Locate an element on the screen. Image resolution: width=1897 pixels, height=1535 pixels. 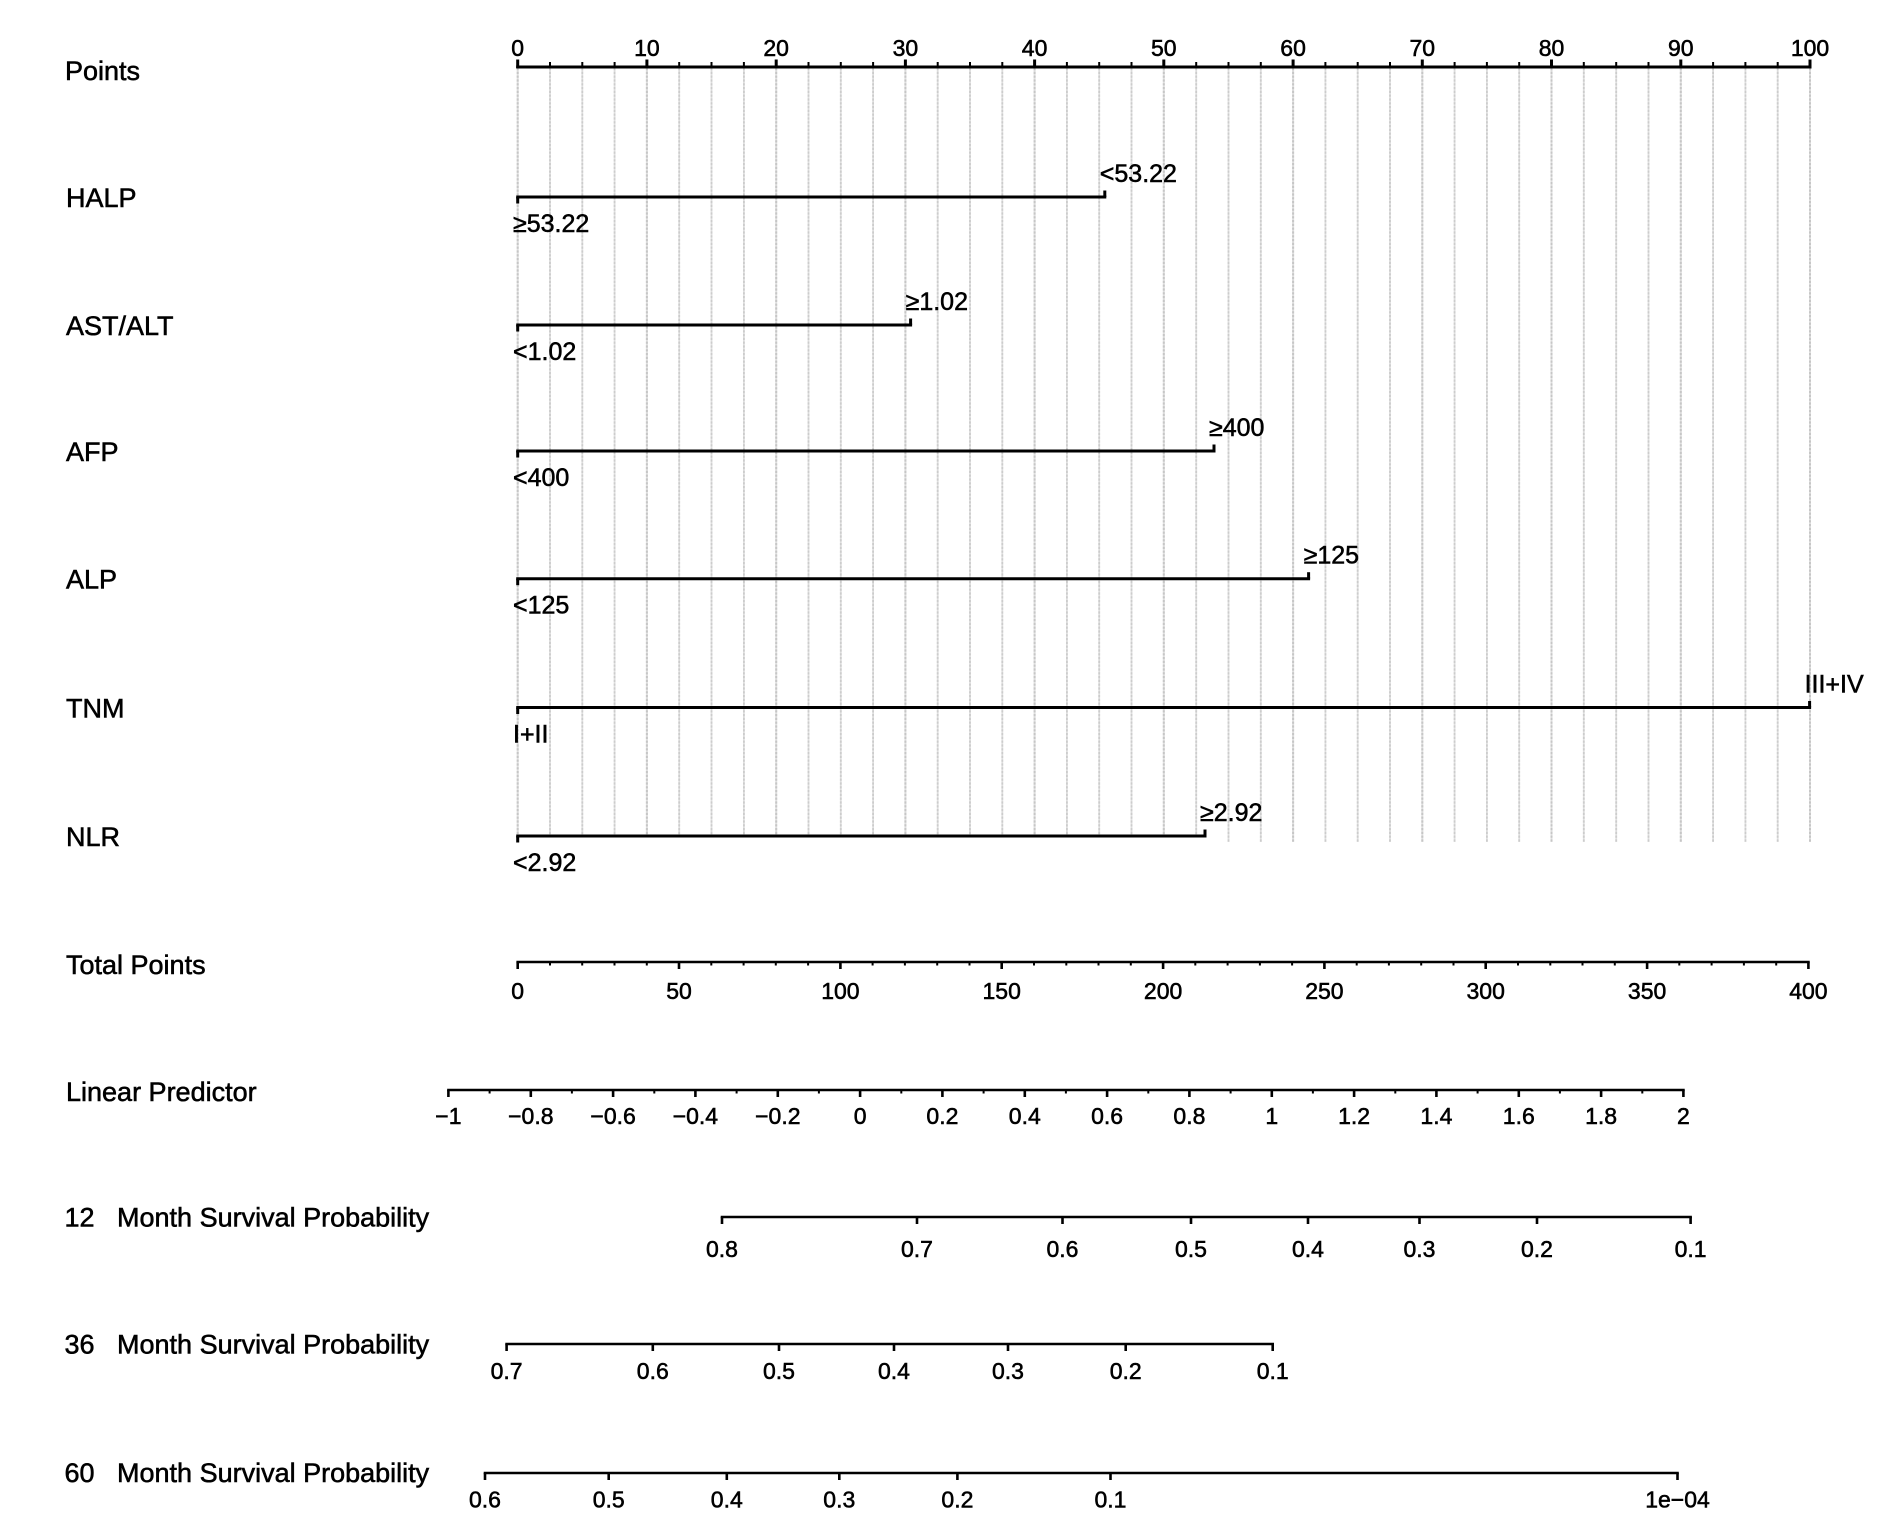
svg-text: Points is located at coordinates (102, 71).